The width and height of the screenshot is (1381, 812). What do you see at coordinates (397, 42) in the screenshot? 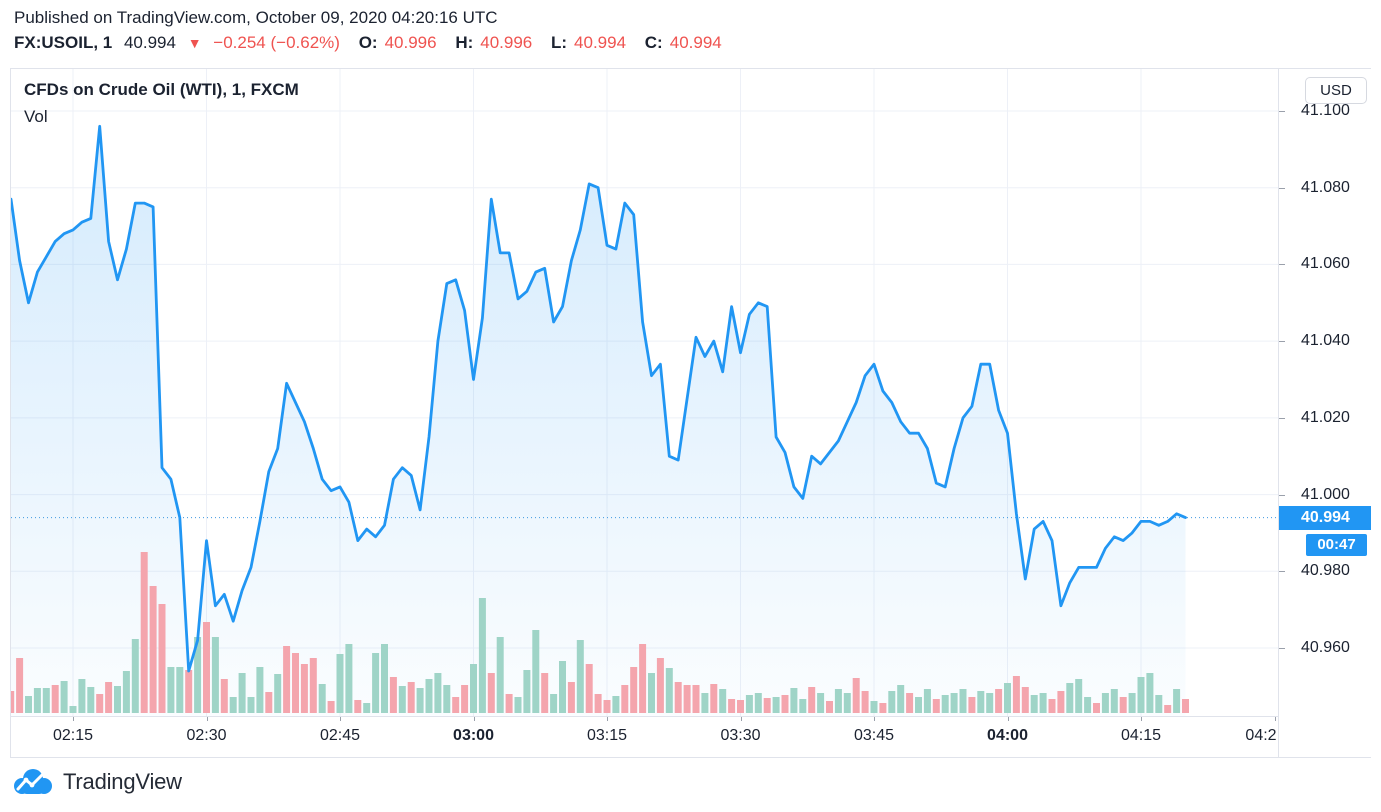
I see `open-block: O: 40.996` at bounding box center [397, 42].